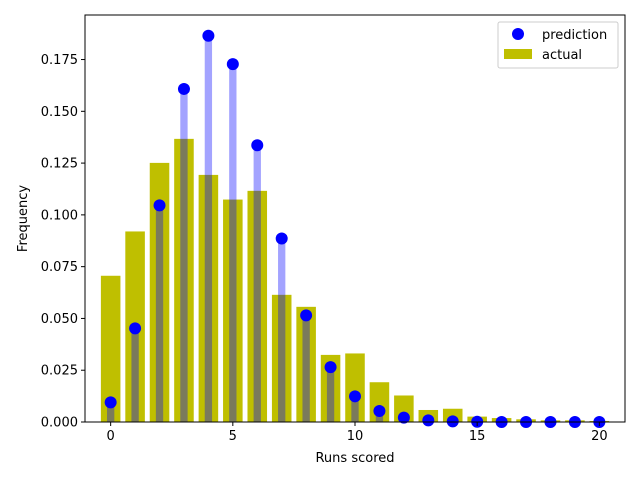 This screenshot has height=480, width=640. I want to click on x-tick-label: 15, so click(477, 436).